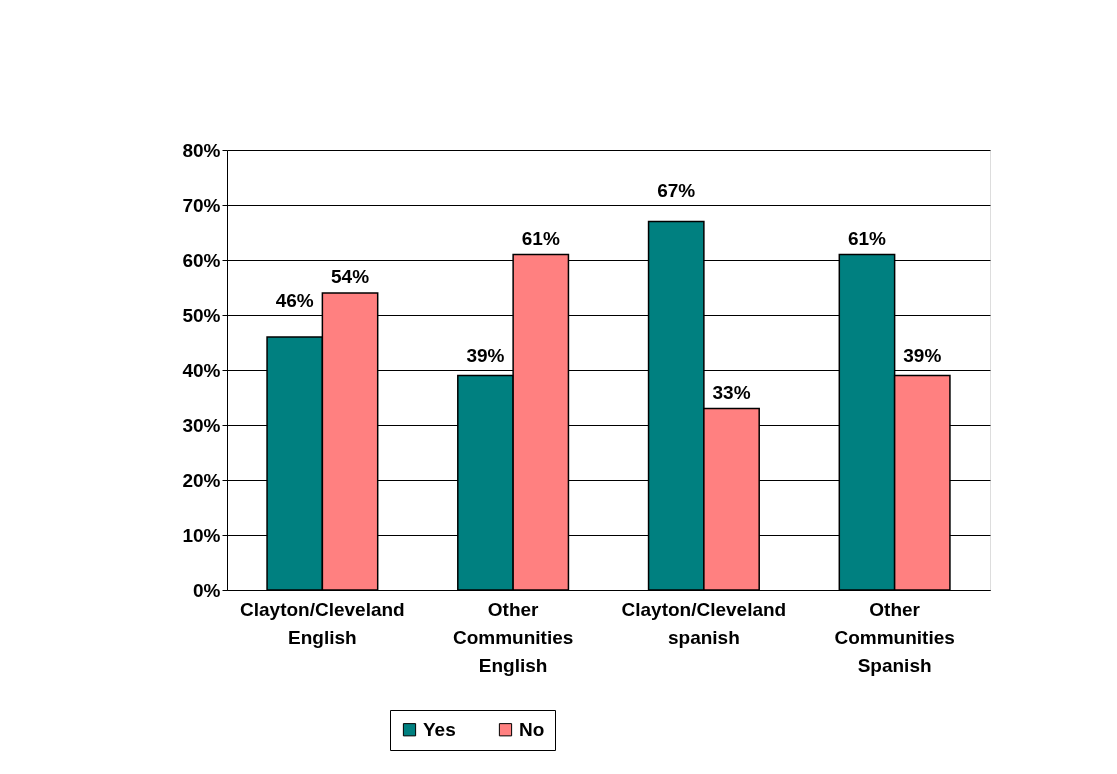 Image resolution: width=1117 pixels, height=774 pixels. Describe the element at coordinates (201, 150) in the screenshot. I see `y-tick-label: 80%` at that location.